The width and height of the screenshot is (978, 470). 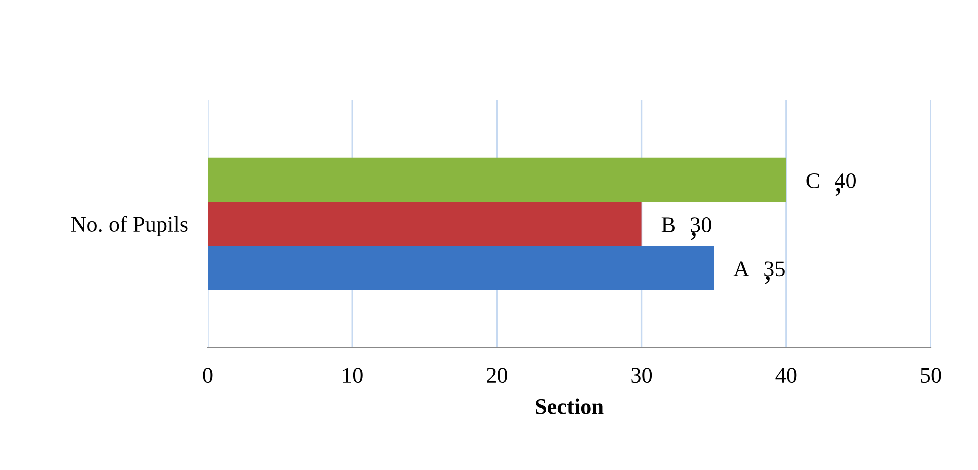 I want to click on data-label: 40, so click(x=845, y=180).